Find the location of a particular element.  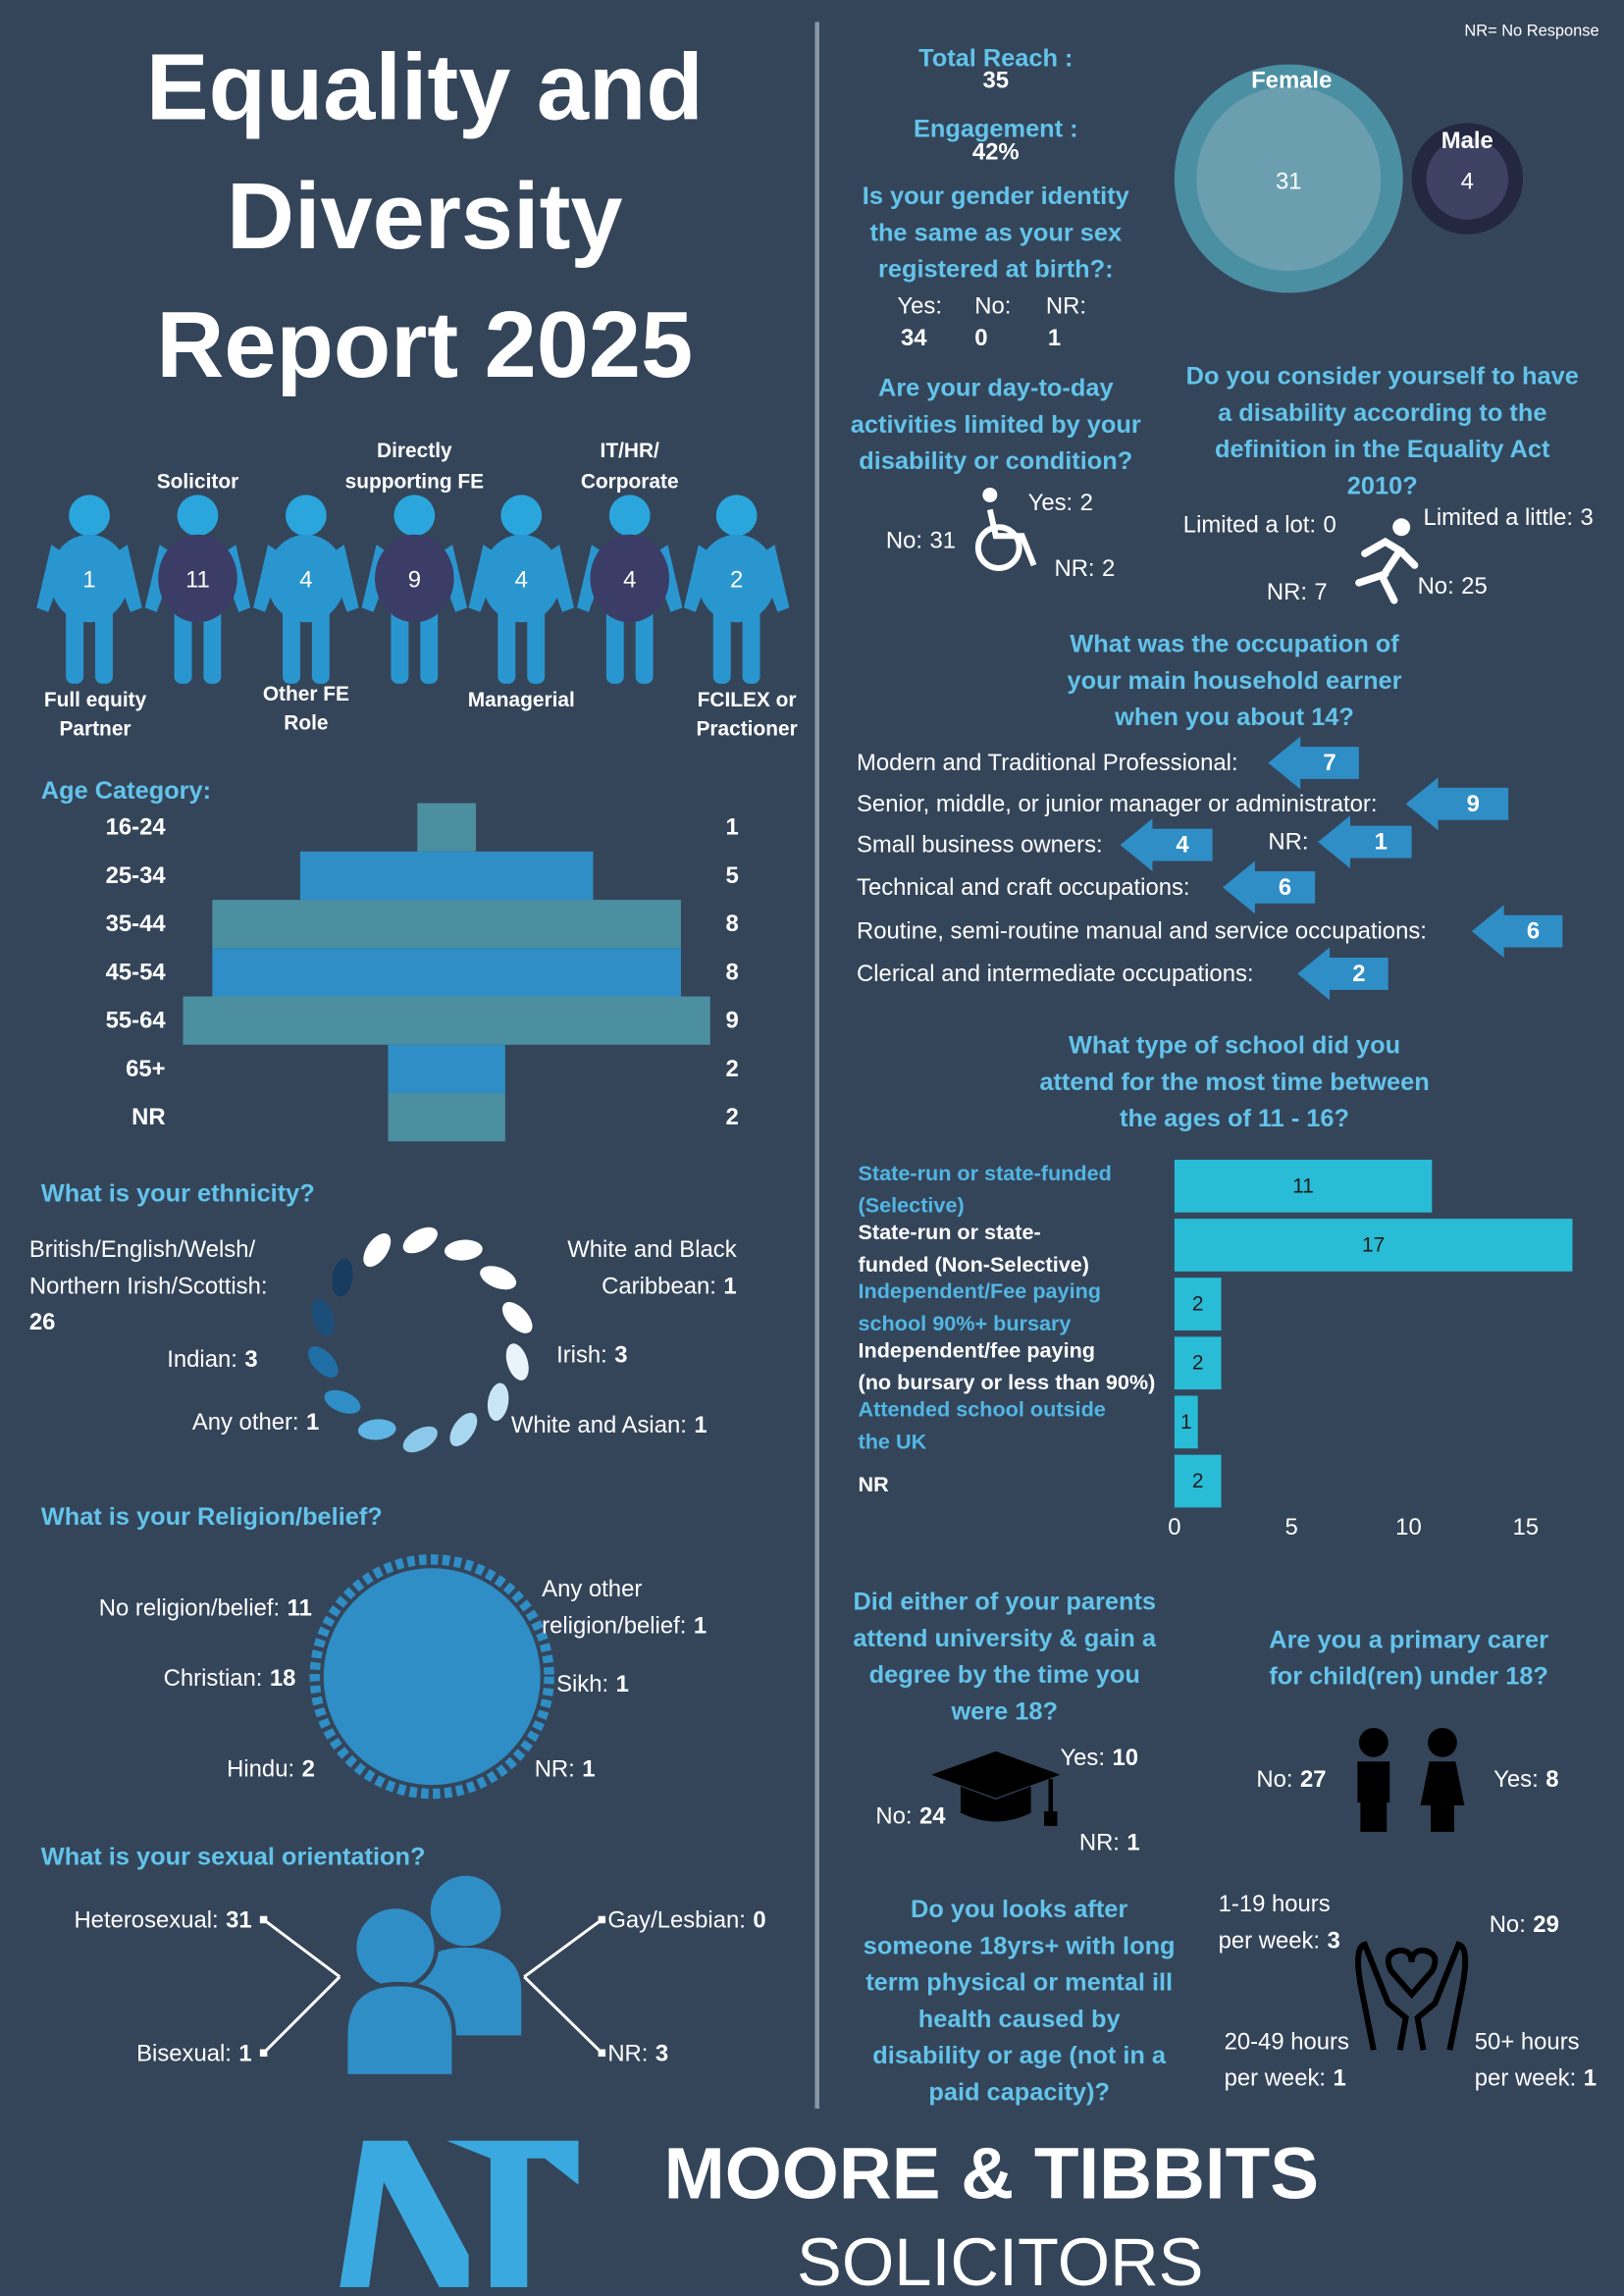

question: when you about 14? is located at coordinates (1234, 717).